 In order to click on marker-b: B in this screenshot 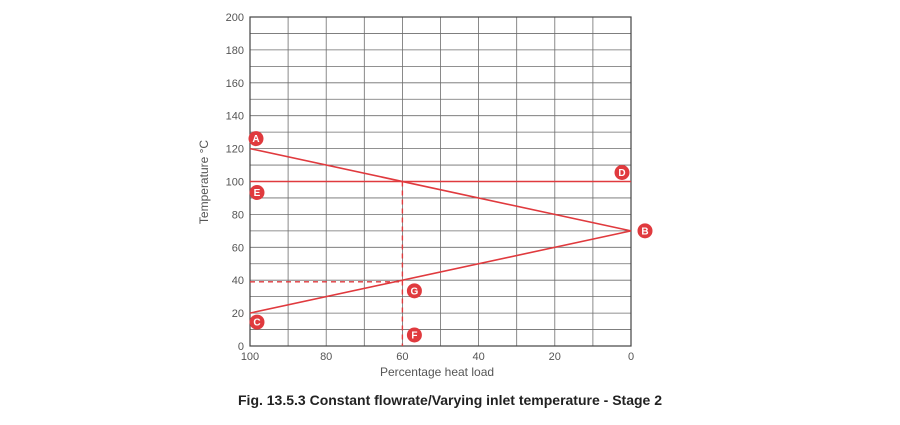, I will do `click(645, 231)`.